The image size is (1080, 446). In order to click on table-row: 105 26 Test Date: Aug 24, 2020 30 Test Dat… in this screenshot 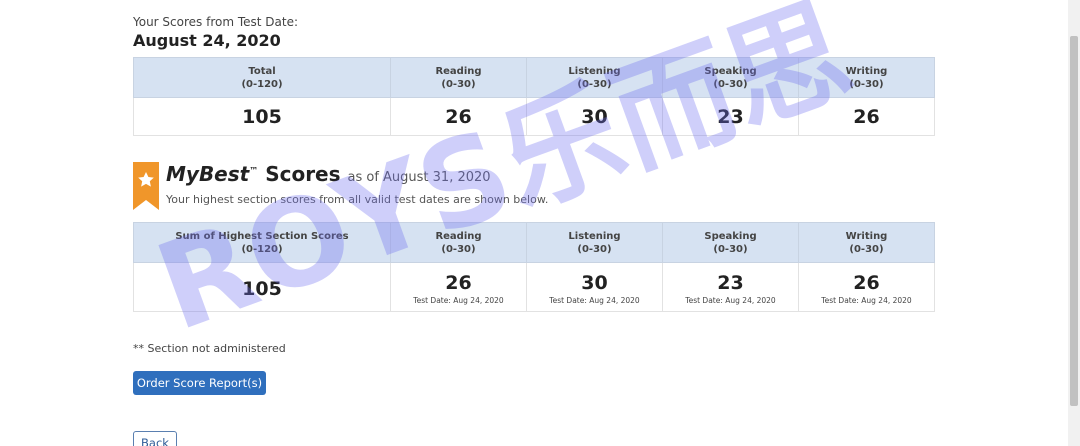, I will do `click(534, 287)`.